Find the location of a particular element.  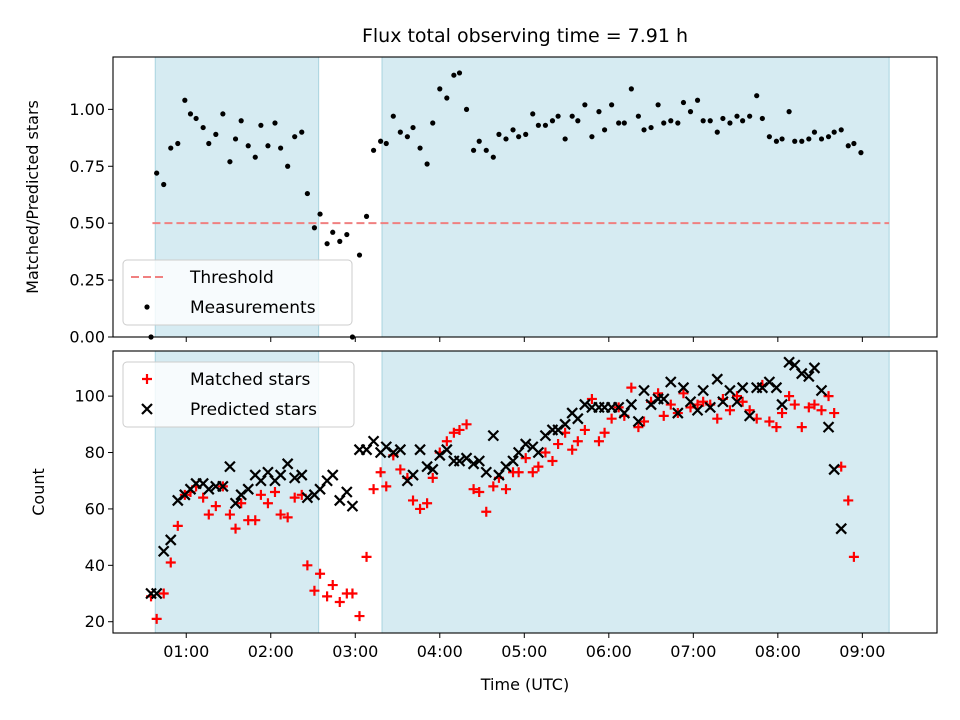

chart-title: Flux total observing time = 7.91 h is located at coordinates (525, 36).